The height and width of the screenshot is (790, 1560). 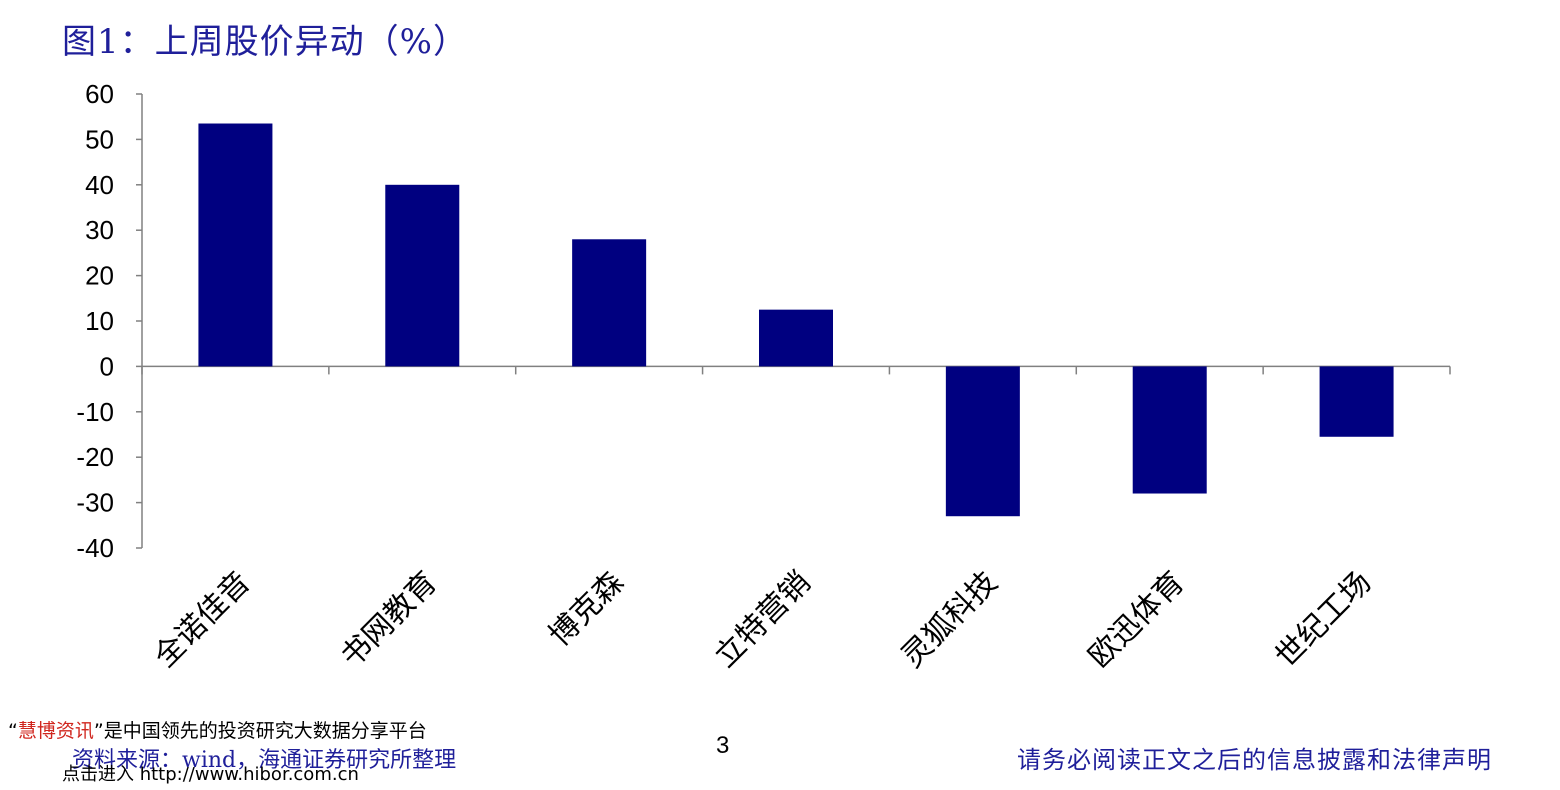 I want to click on y-tick-label: 30, so click(x=99, y=230).